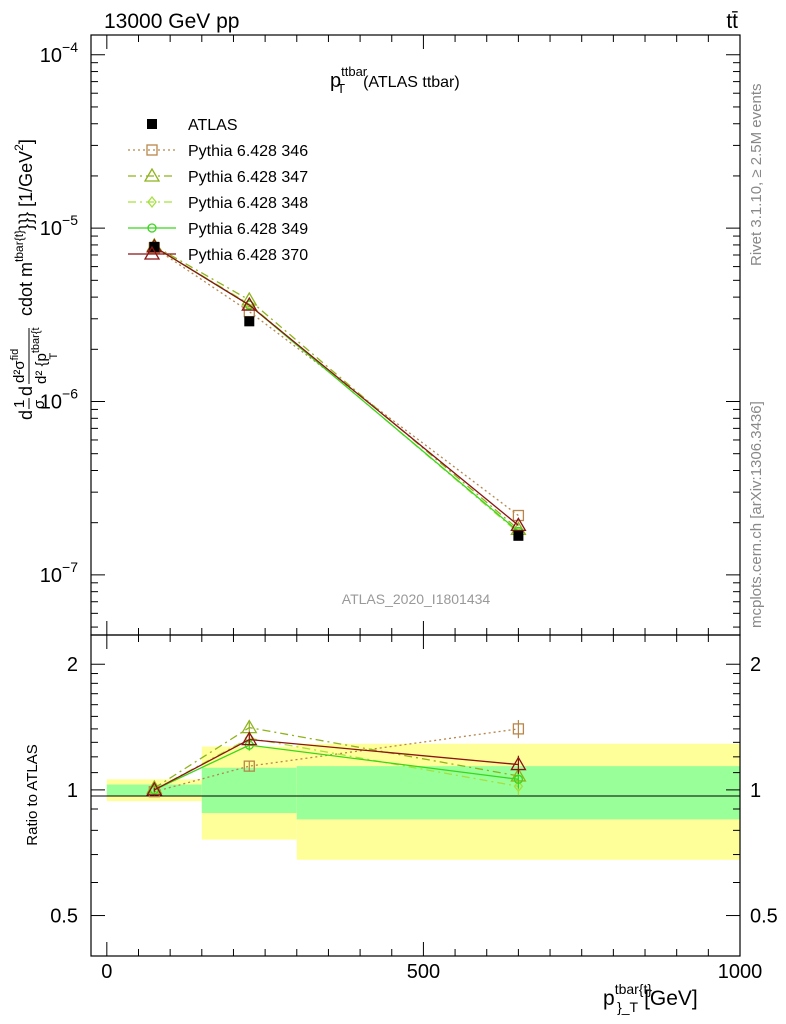  I want to click on svg-text: d²σfid, so click(18, 366).